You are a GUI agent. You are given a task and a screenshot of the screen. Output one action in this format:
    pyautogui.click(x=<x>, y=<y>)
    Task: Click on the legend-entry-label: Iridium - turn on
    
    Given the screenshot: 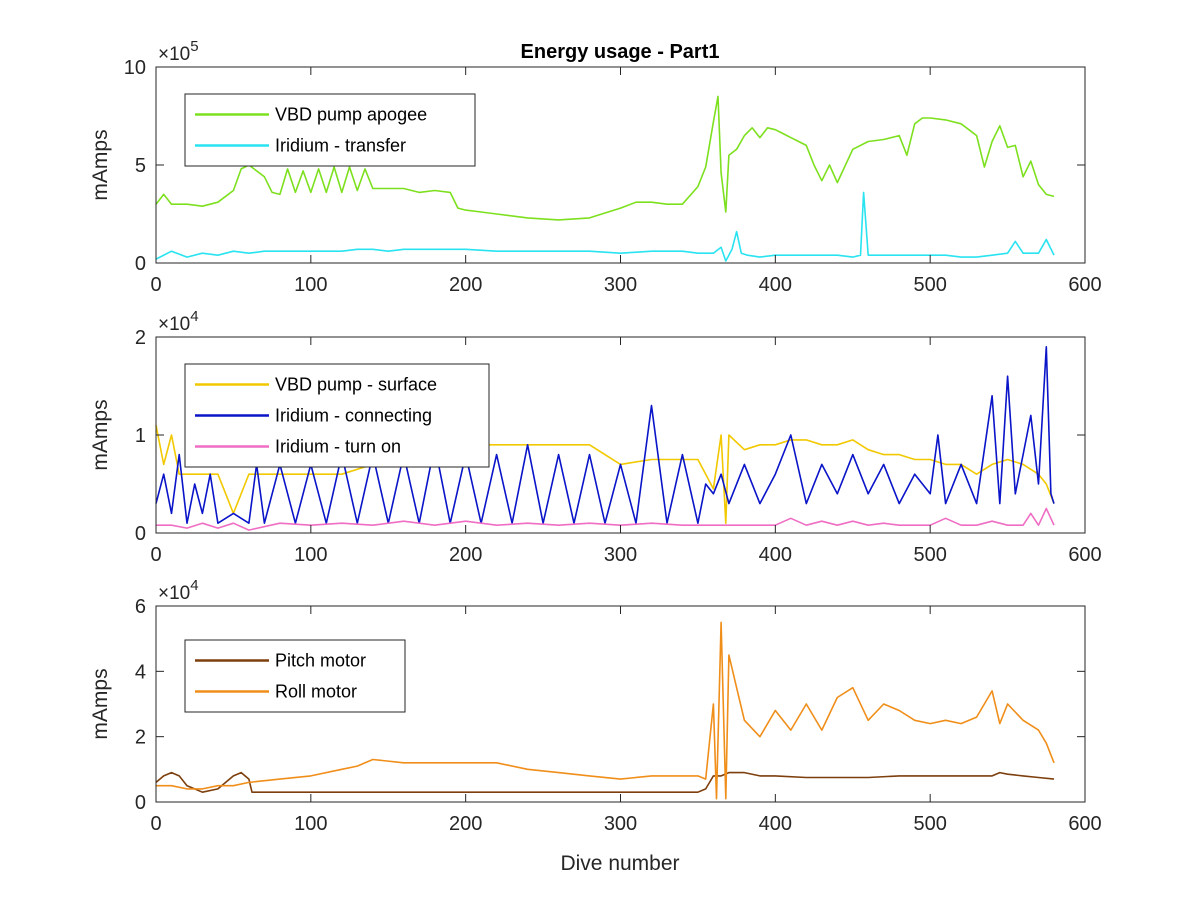 What is the action you would take?
    pyautogui.click(x=338, y=447)
    